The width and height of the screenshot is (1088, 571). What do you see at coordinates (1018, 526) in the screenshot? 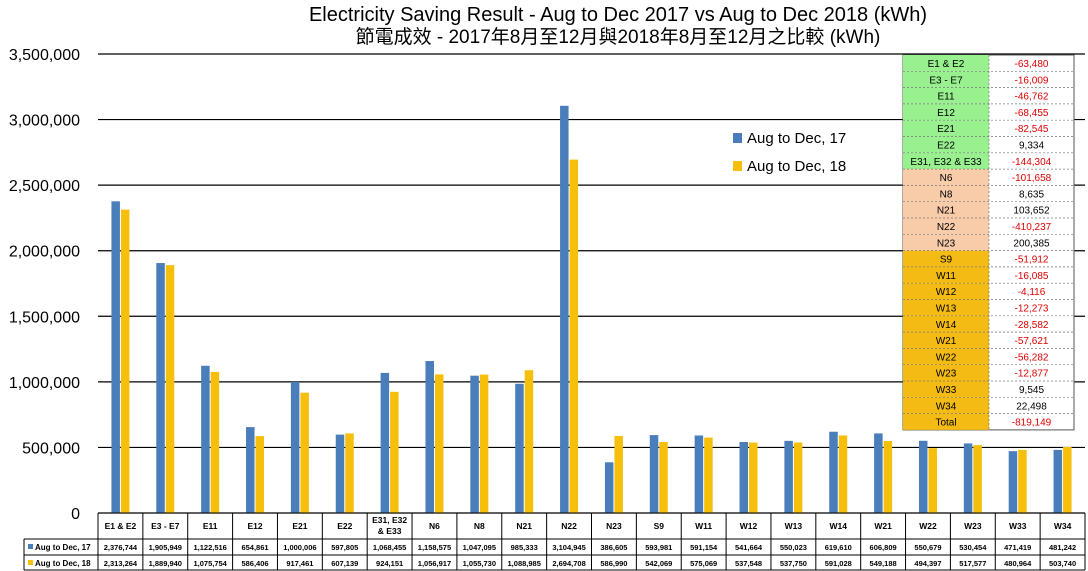
I see `x-tick-label: W33` at bounding box center [1018, 526].